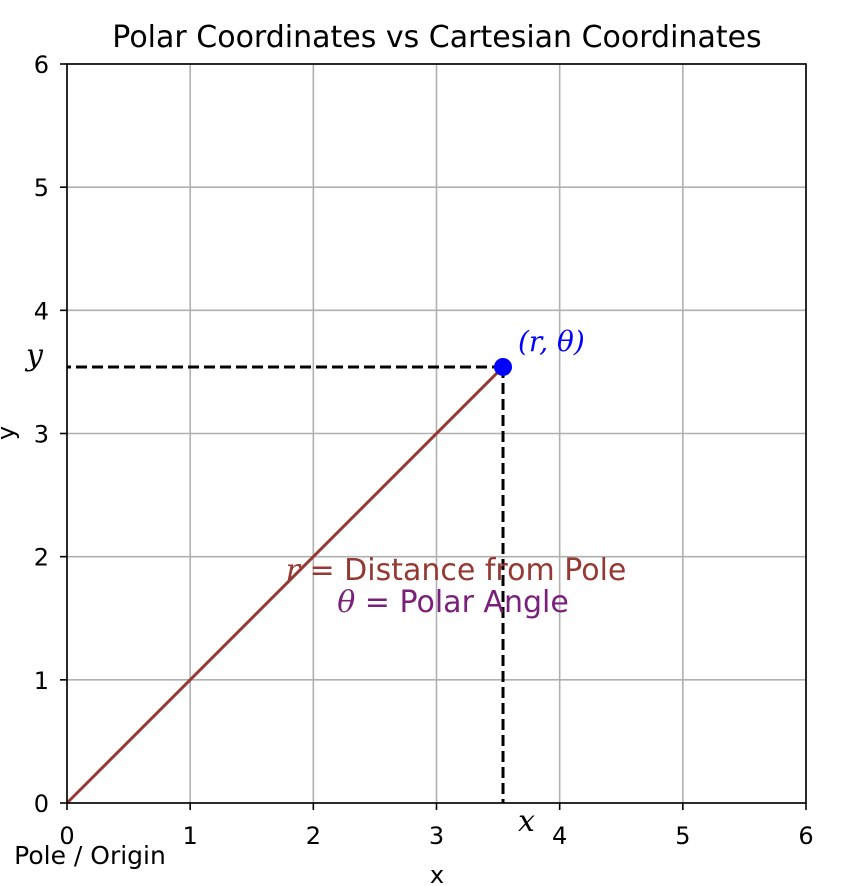  What do you see at coordinates (467, 602) in the screenshot?
I see `theta-description: = Polar Angle` at bounding box center [467, 602].